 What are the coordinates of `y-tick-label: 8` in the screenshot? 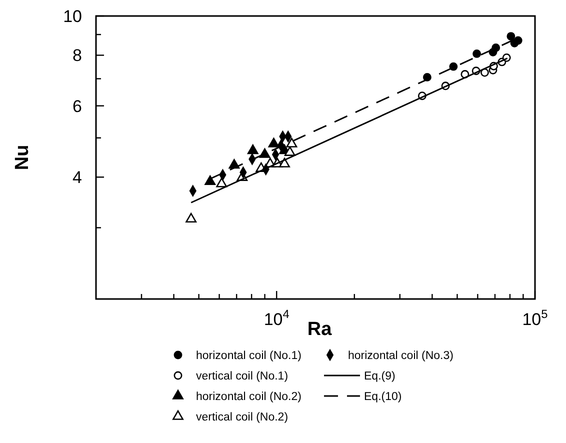 It's located at (77, 56).